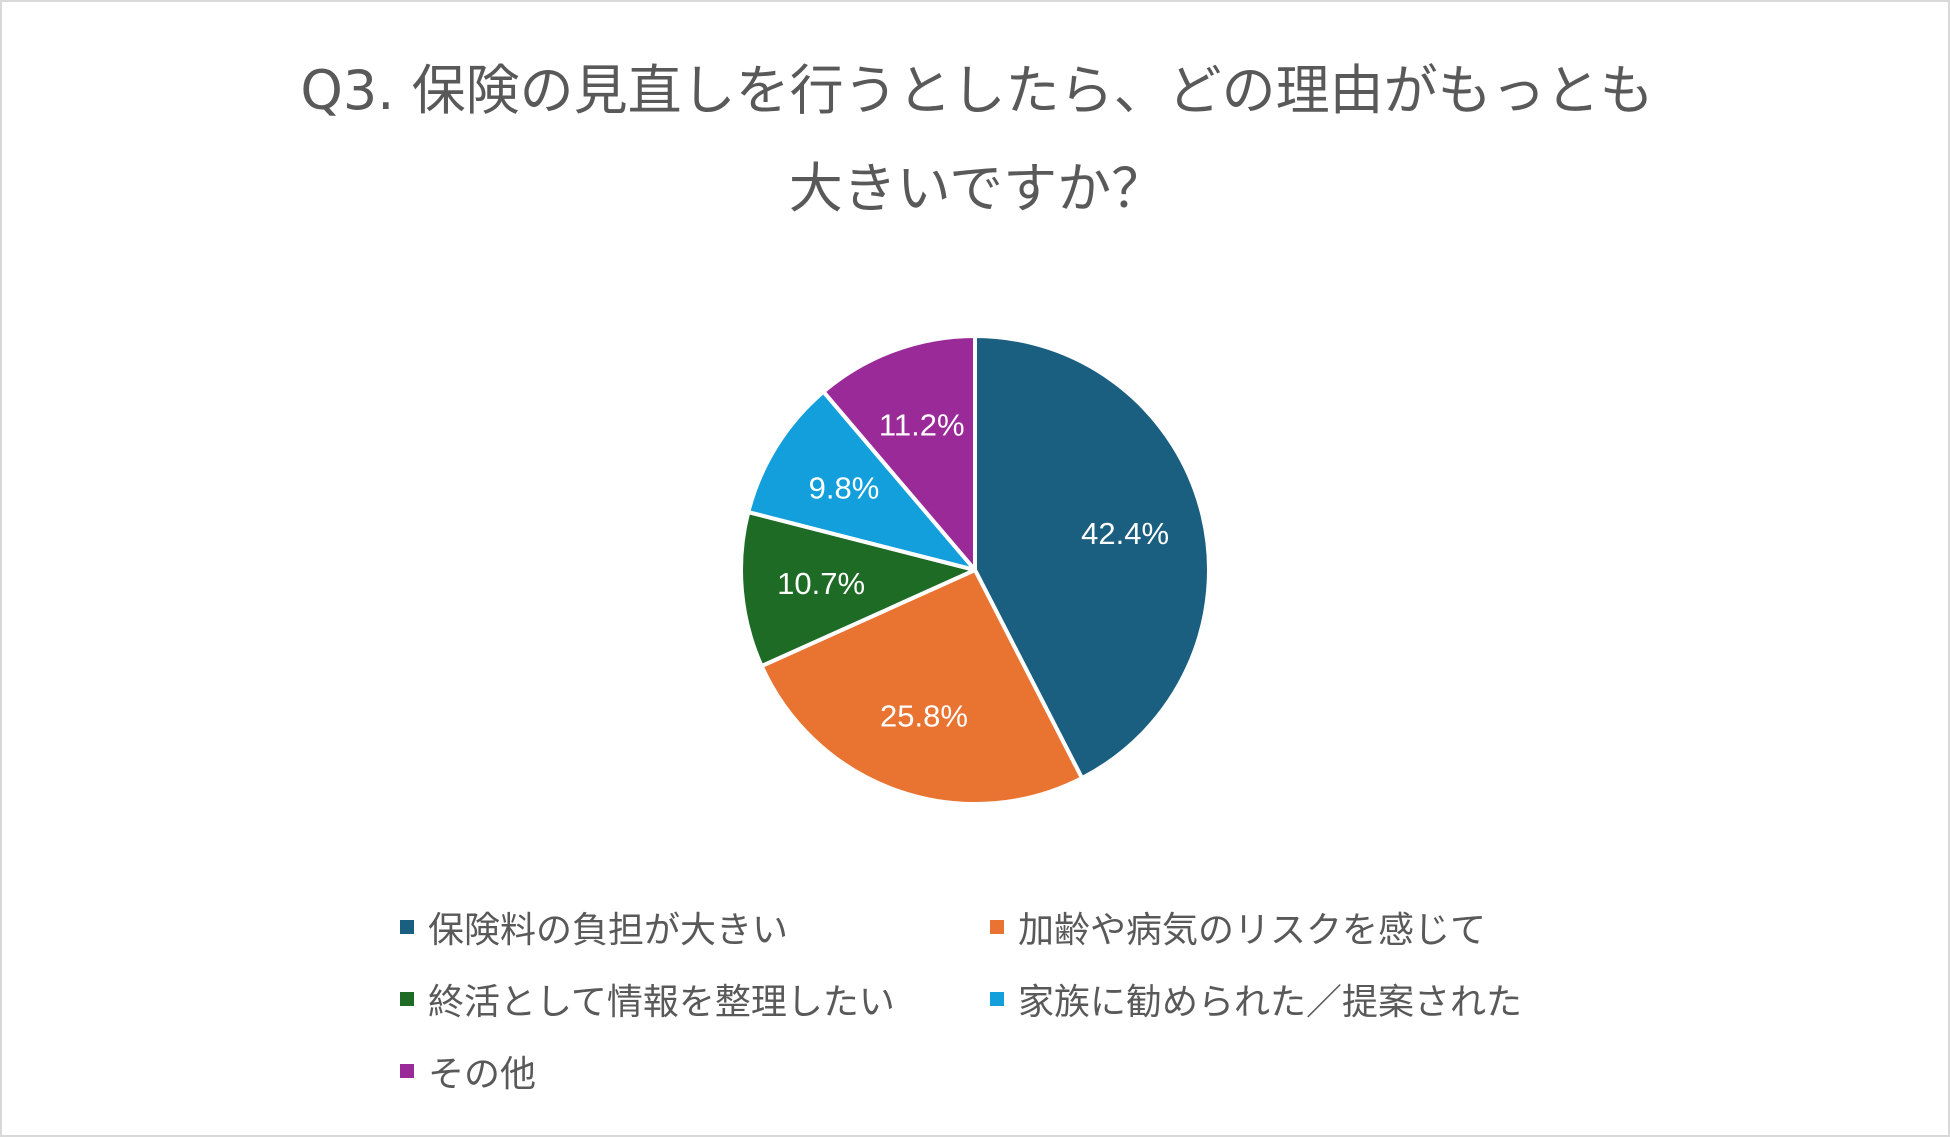  I want to click on pie-data-label-1: 42.4%, so click(1125, 533).